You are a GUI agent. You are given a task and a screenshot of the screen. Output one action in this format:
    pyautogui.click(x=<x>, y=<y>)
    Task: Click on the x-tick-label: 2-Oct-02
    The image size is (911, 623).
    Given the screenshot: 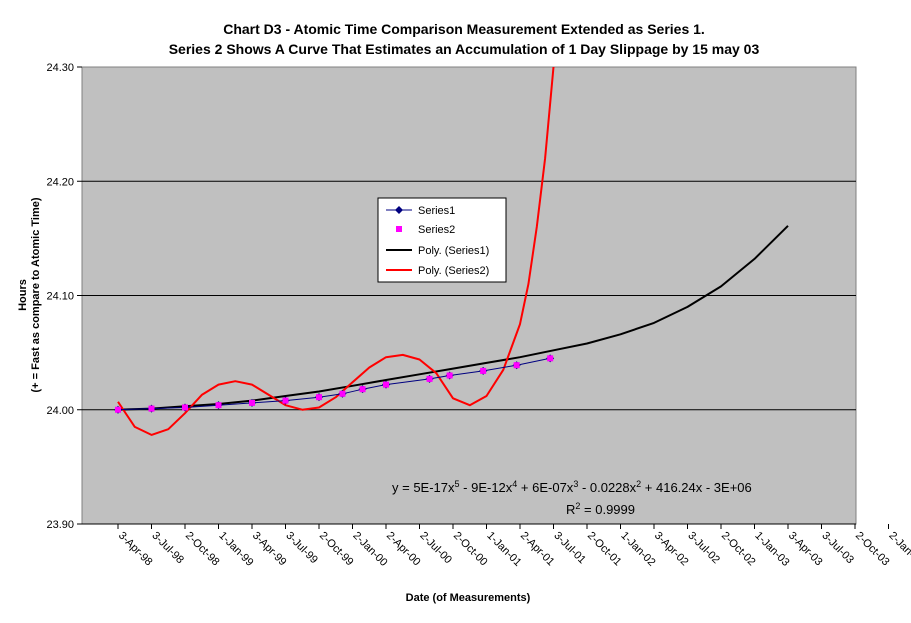 What is the action you would take?
    pyautogui.click(x=738, y=549)
    